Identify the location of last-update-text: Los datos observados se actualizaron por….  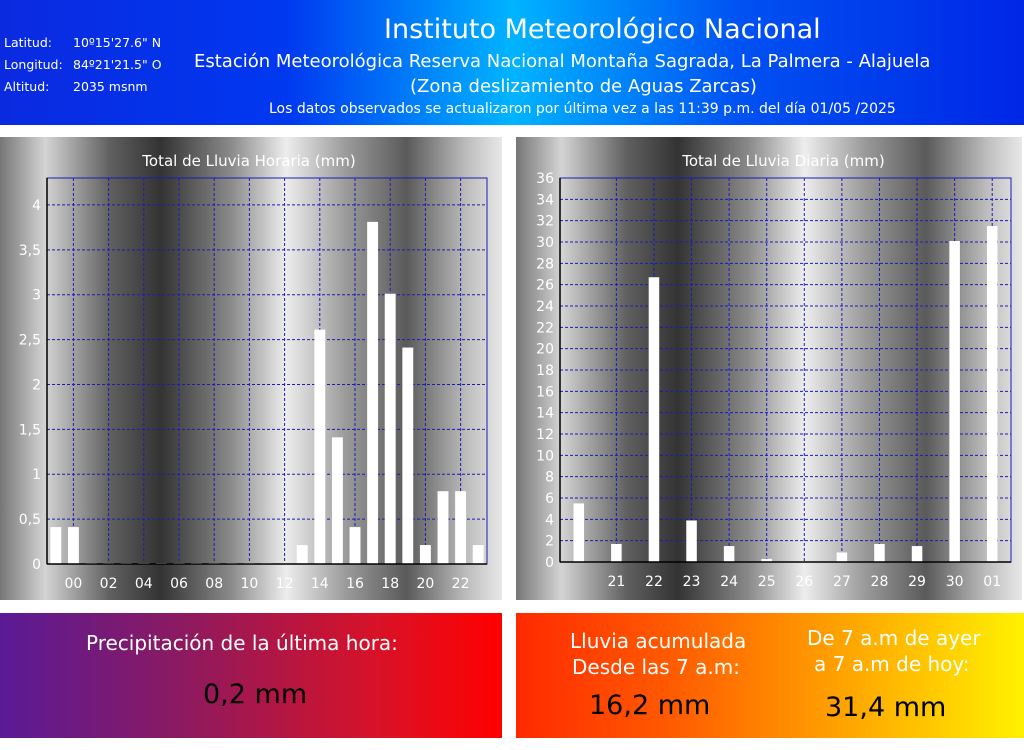
(582, 109).